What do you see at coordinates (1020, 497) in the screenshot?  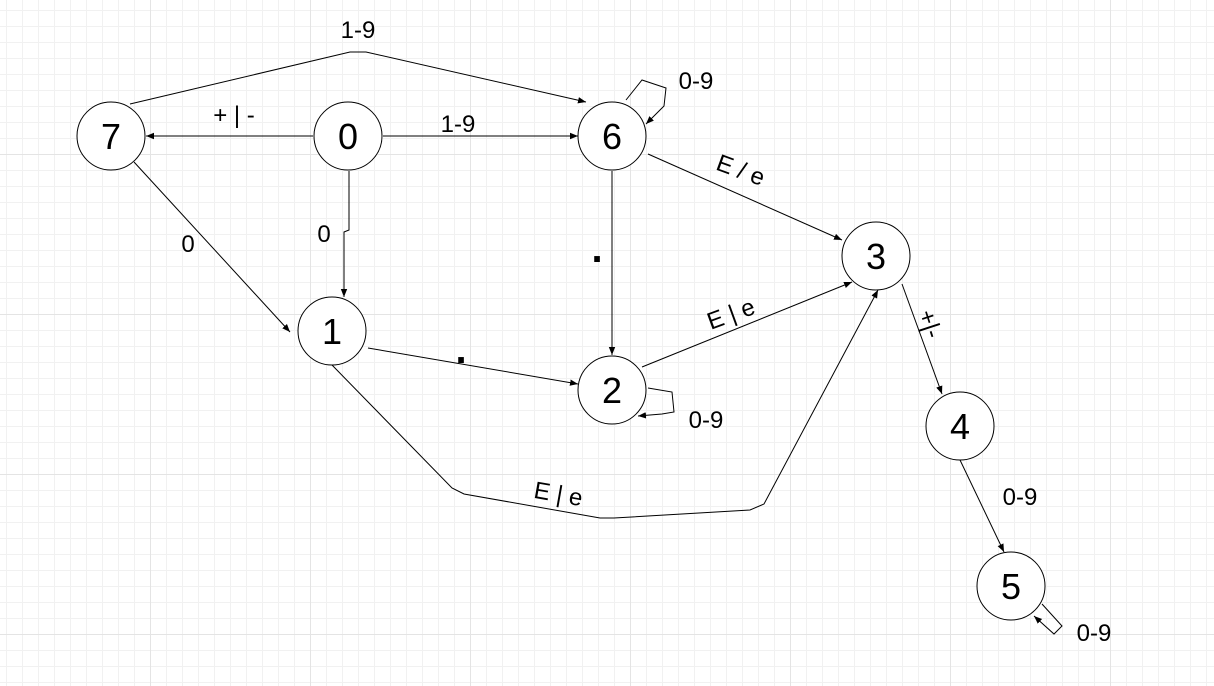 I see `edge-4-5-label: 0-9` at bounding box center [1020, 497].